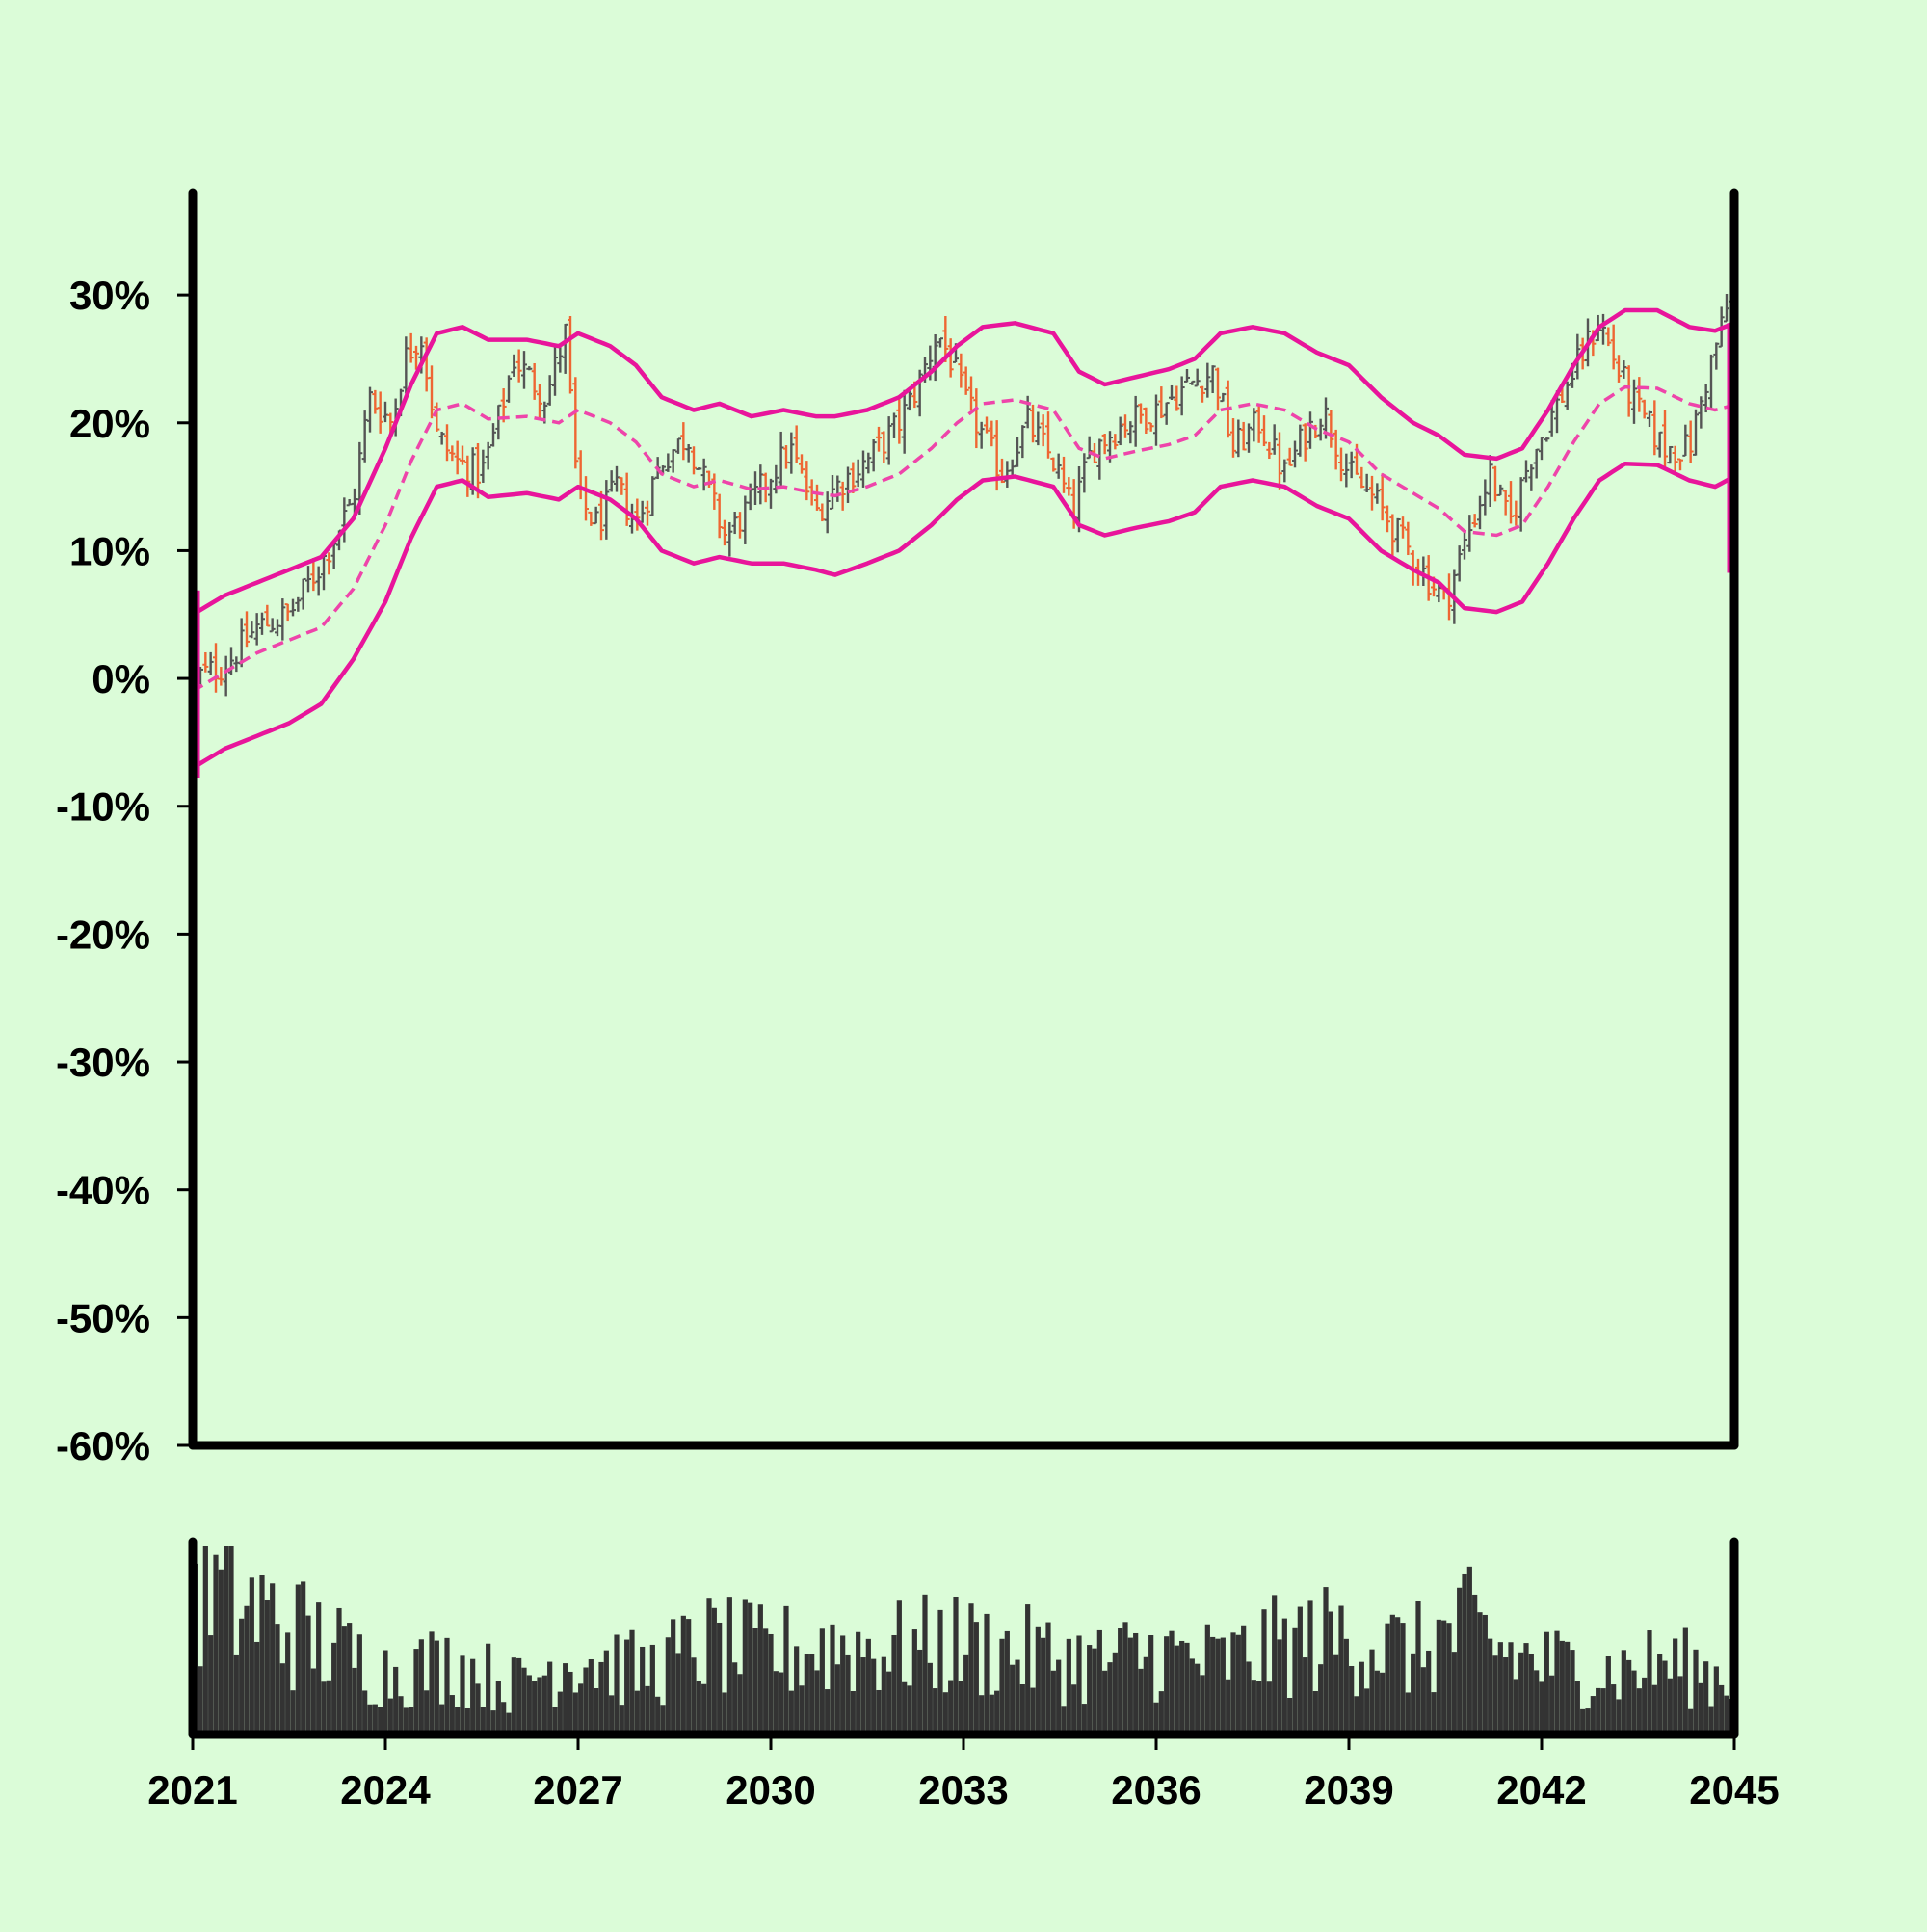 The height and width of the screenshot is (1932, 1927). What do you see at coordinates (192, 1790) in the screenshot?
I see `x-tick-label: 2021` at bounding box center [192, 1790].